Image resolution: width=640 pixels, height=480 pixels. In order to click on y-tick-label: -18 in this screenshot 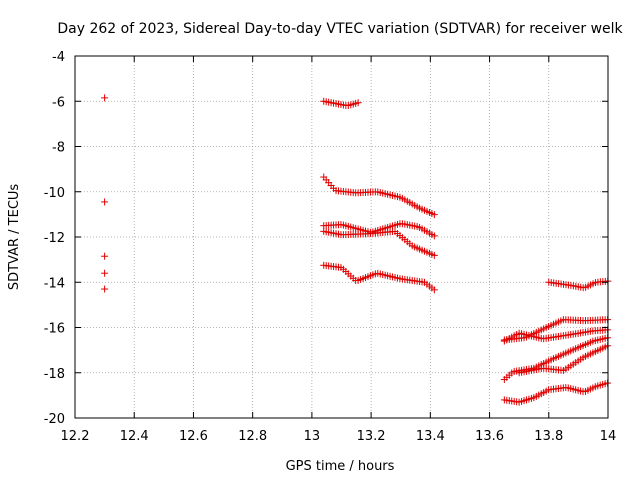, I will do `click(54, 374)`.